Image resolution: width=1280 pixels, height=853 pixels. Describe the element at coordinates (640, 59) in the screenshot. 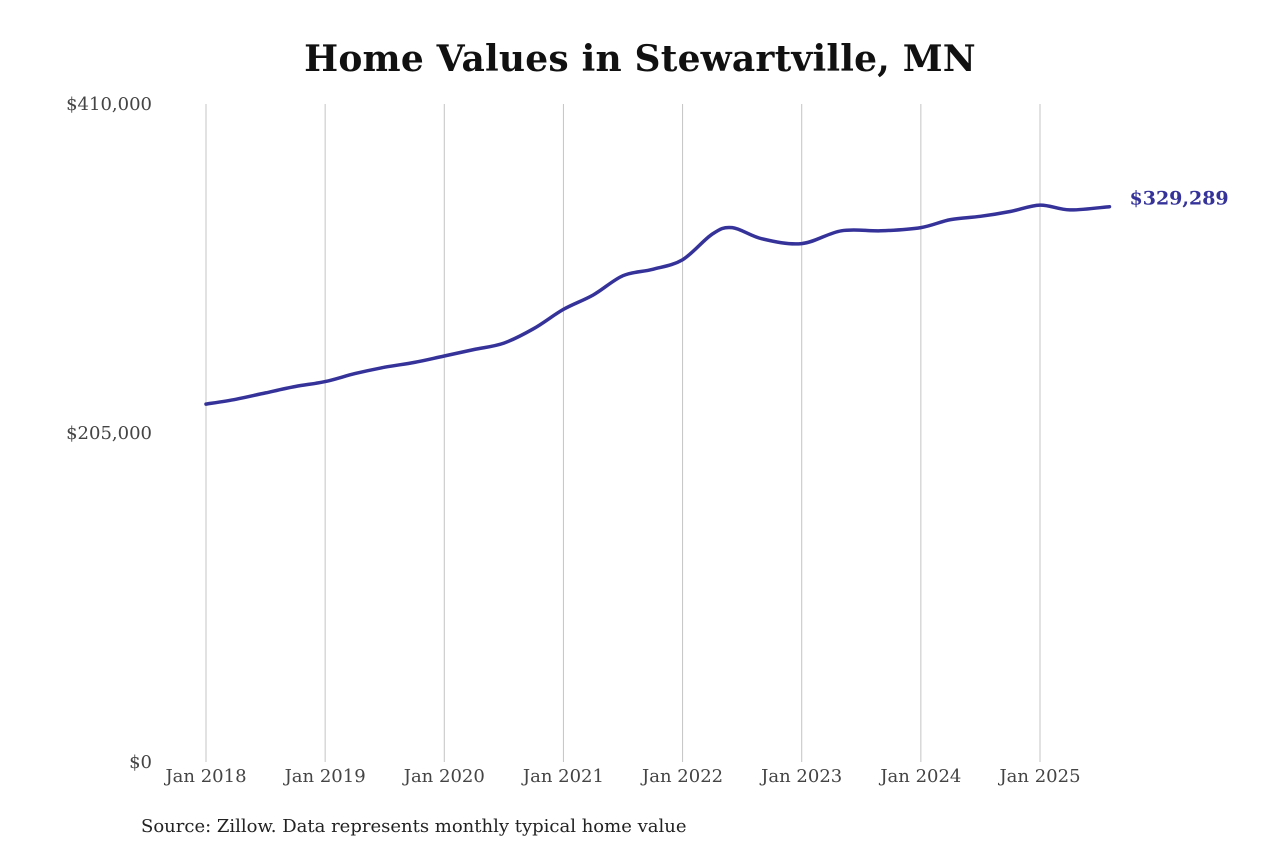

I see `chart-title: Home Values in Stewartville, MN` at that location.